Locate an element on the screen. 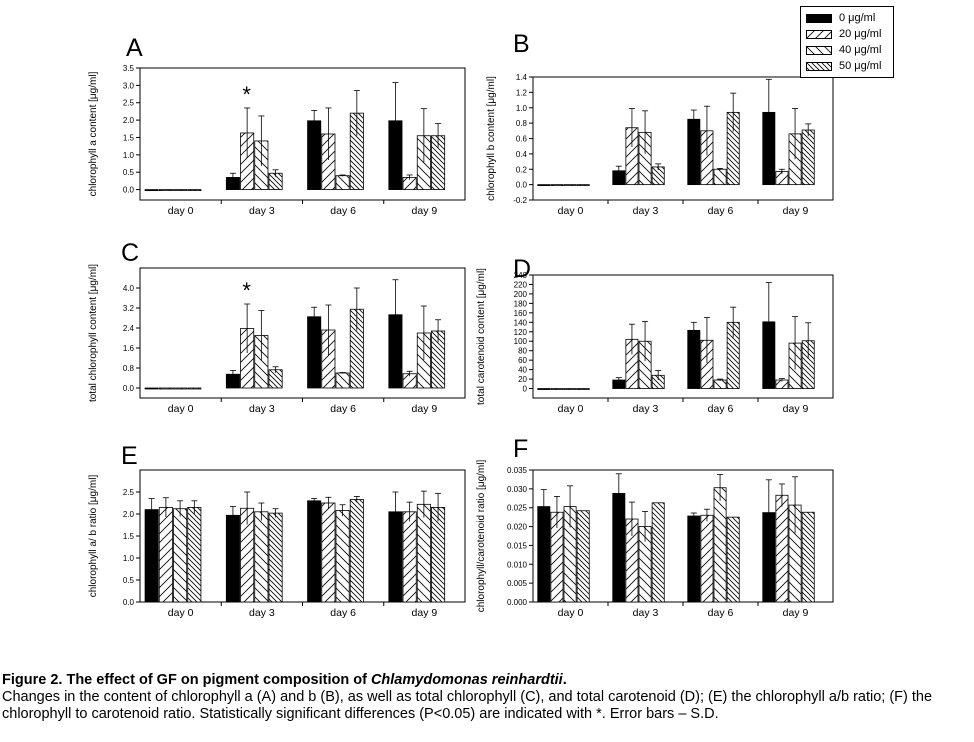  legend-label-3: 50 μg/ml is located at coordinates (860, 66).